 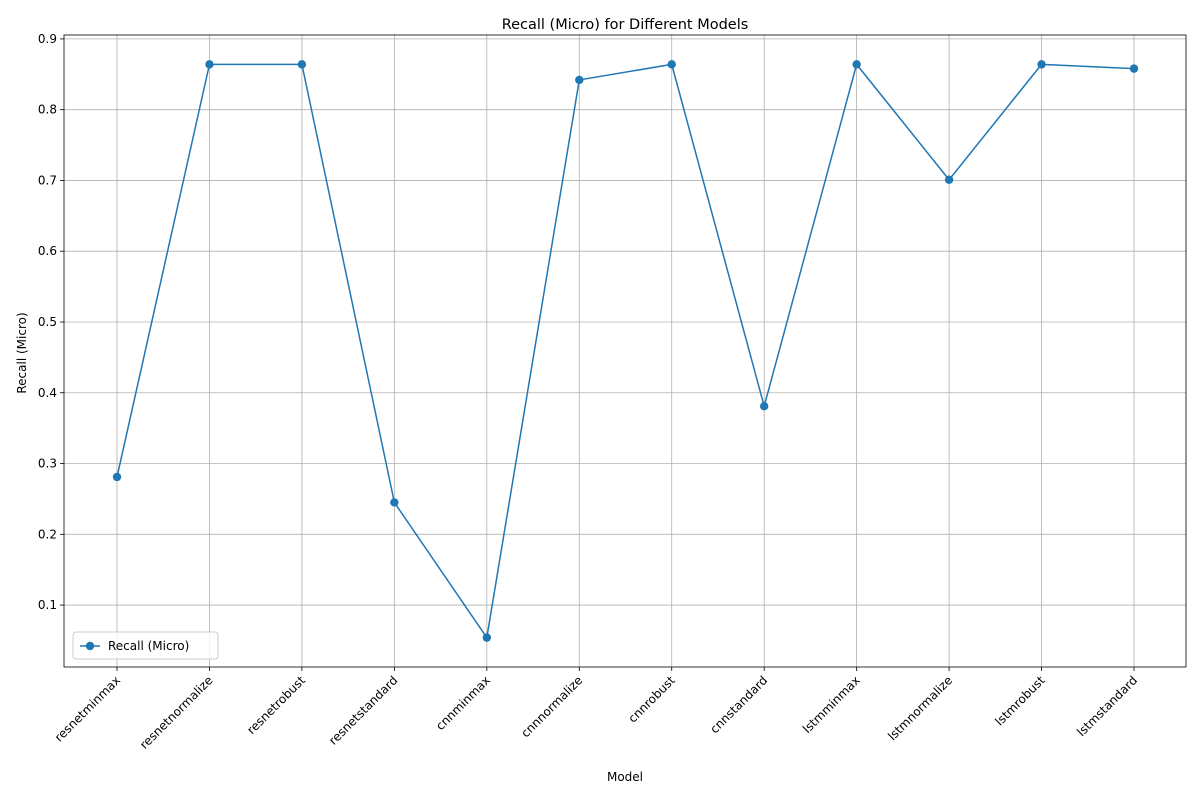 What do you see at coordinates (47, 605) in the screenshot?
I see `y-tick-label: 0.1` at bounding box center [47, 605].